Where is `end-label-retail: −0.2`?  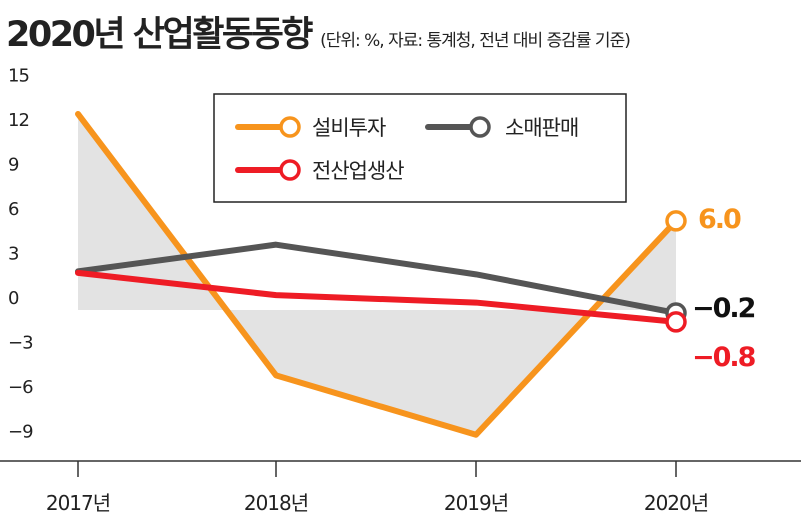 end-label-retail: −0.2 is located at coordinates (723, 308).